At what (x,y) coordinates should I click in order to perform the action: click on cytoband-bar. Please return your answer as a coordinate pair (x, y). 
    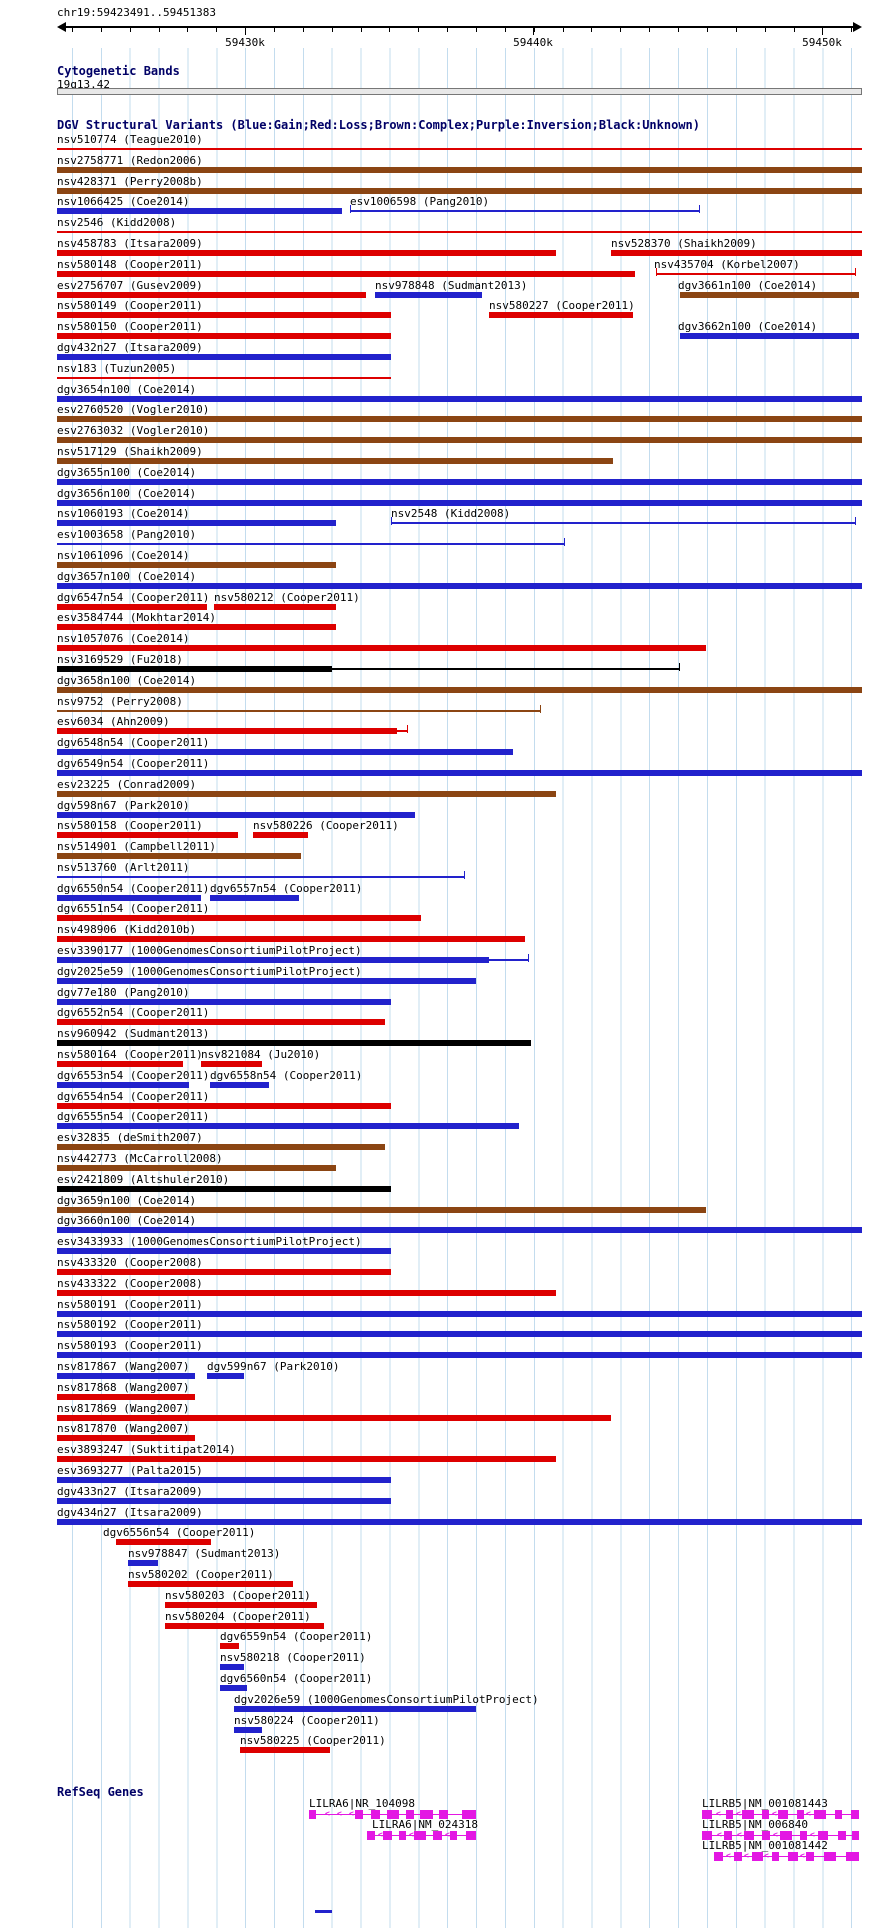
    Looking at the image, I should click on (459, 91).